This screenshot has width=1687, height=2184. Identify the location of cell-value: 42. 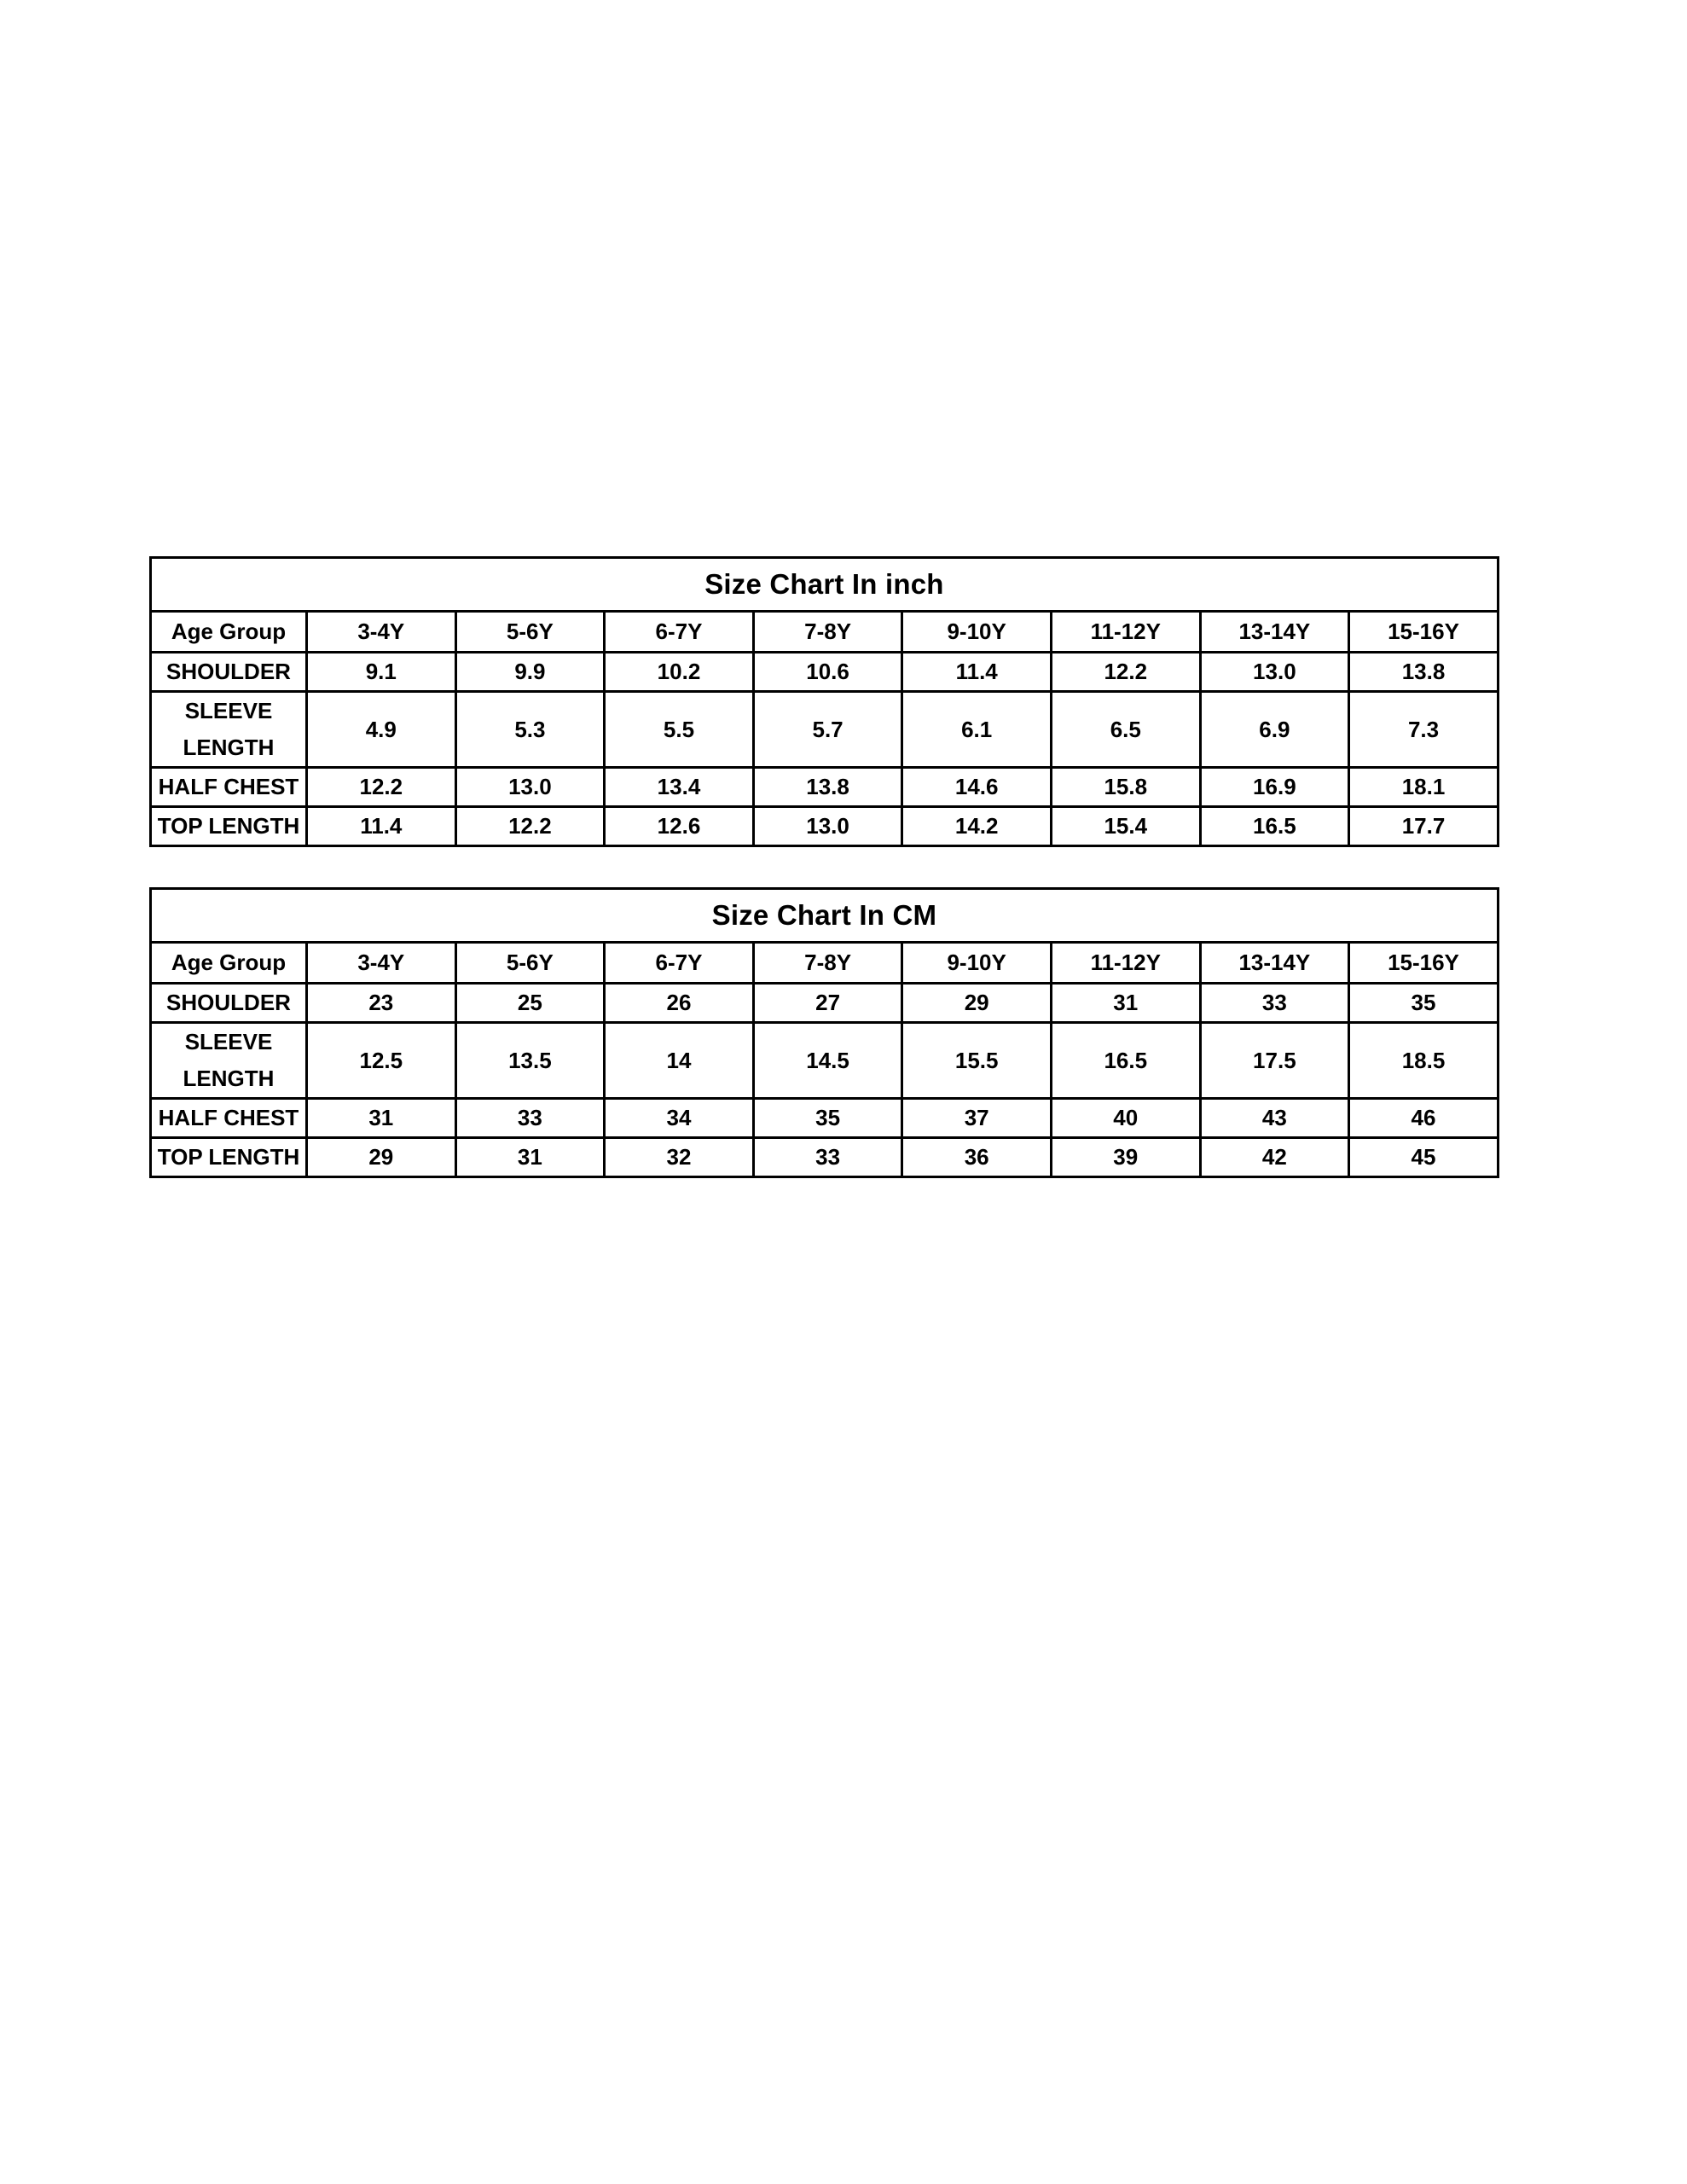
(1274, 1157).